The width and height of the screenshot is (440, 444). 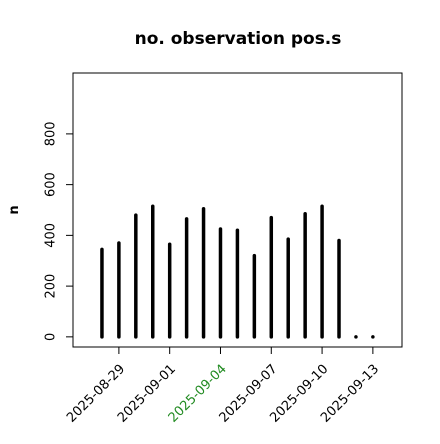 What do you see at coordinates (51, 235) in the screenshot?
I see `y-tick-label: 400` at bounding box center [51, 235].